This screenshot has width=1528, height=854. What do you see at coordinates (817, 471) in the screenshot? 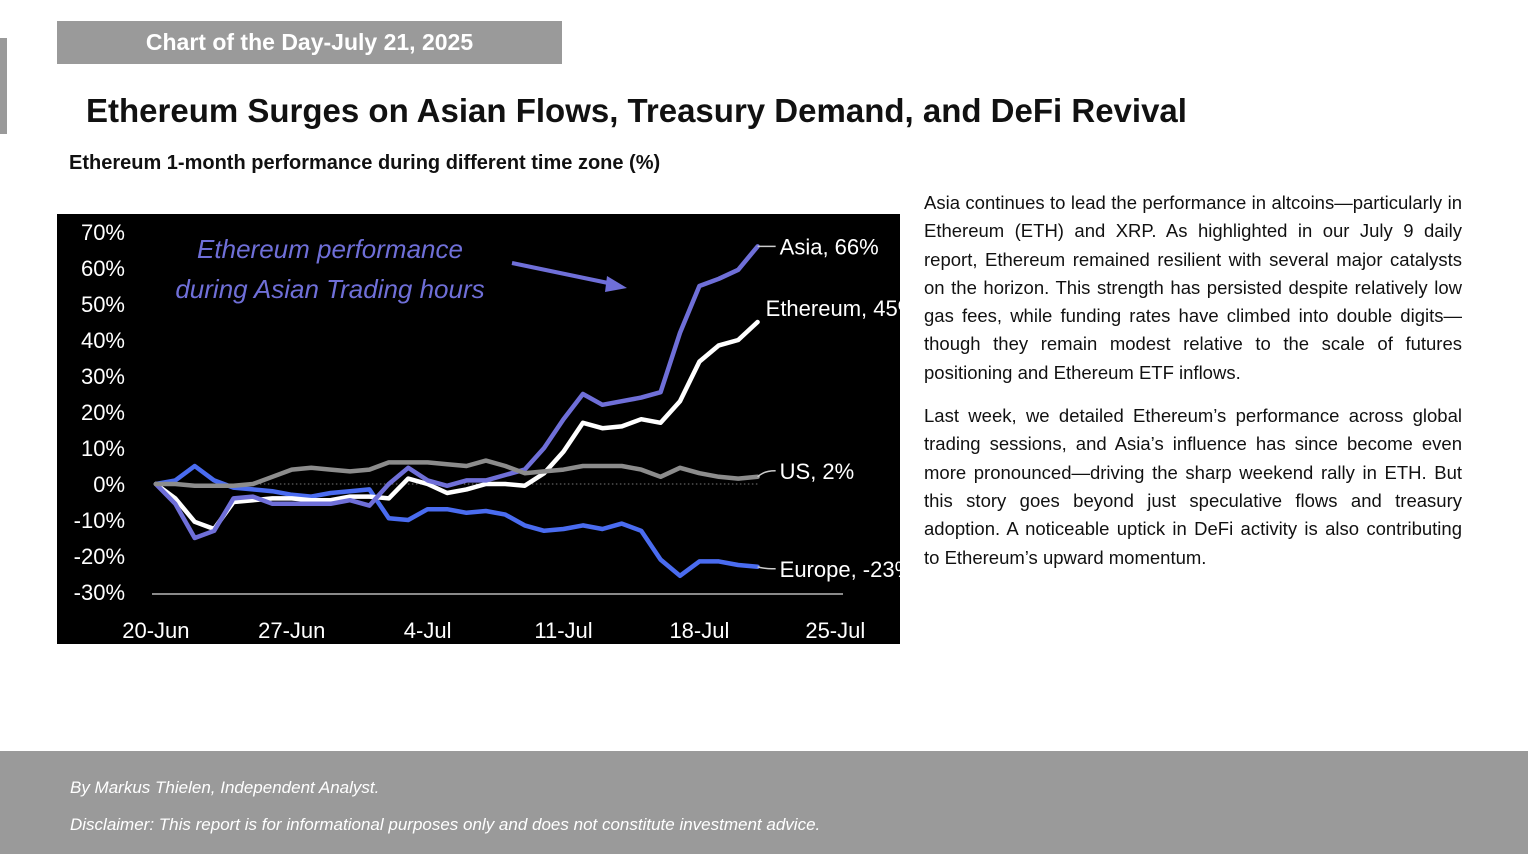
I see `series-end-label-us: US, 2%` at bounding box center [817, 471].